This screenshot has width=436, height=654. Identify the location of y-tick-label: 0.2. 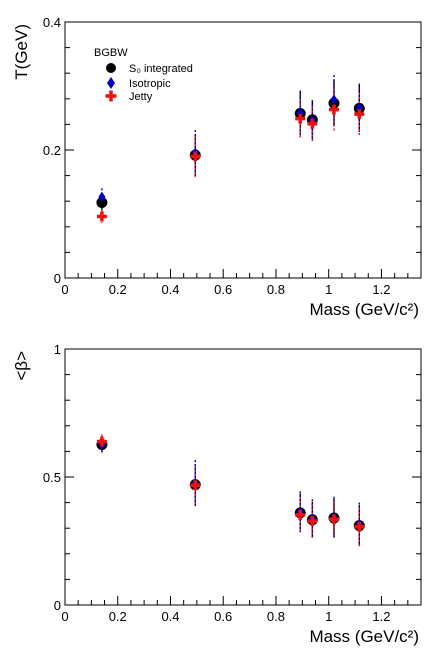
(52, 150).